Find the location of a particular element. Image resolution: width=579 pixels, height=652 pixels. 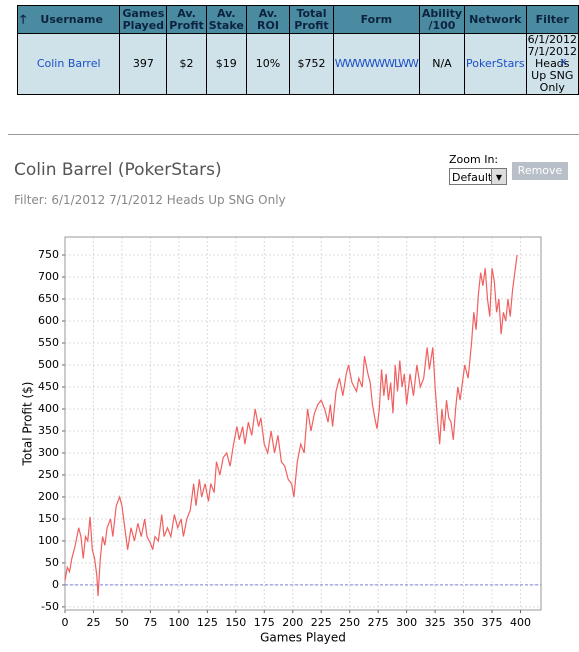

column-header: Form is located at coordinates (376, 19).